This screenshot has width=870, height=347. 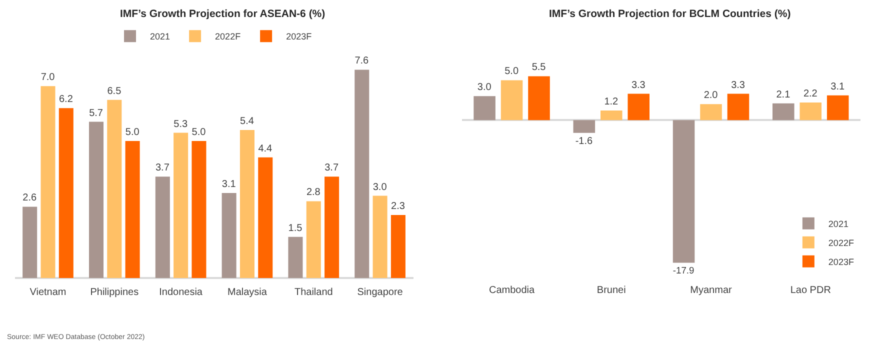 What do you see at coordinates (810, 94) in the screenshot?
I see `data-label: 2.2` at bounding box center [810, 94].